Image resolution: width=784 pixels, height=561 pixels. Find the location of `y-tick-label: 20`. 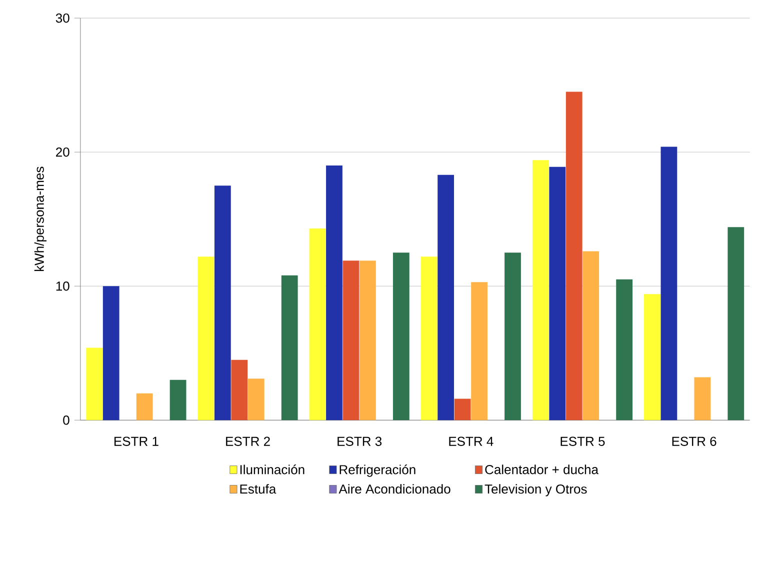

y-tick-label: 20 is located at coordinates (63, 152).